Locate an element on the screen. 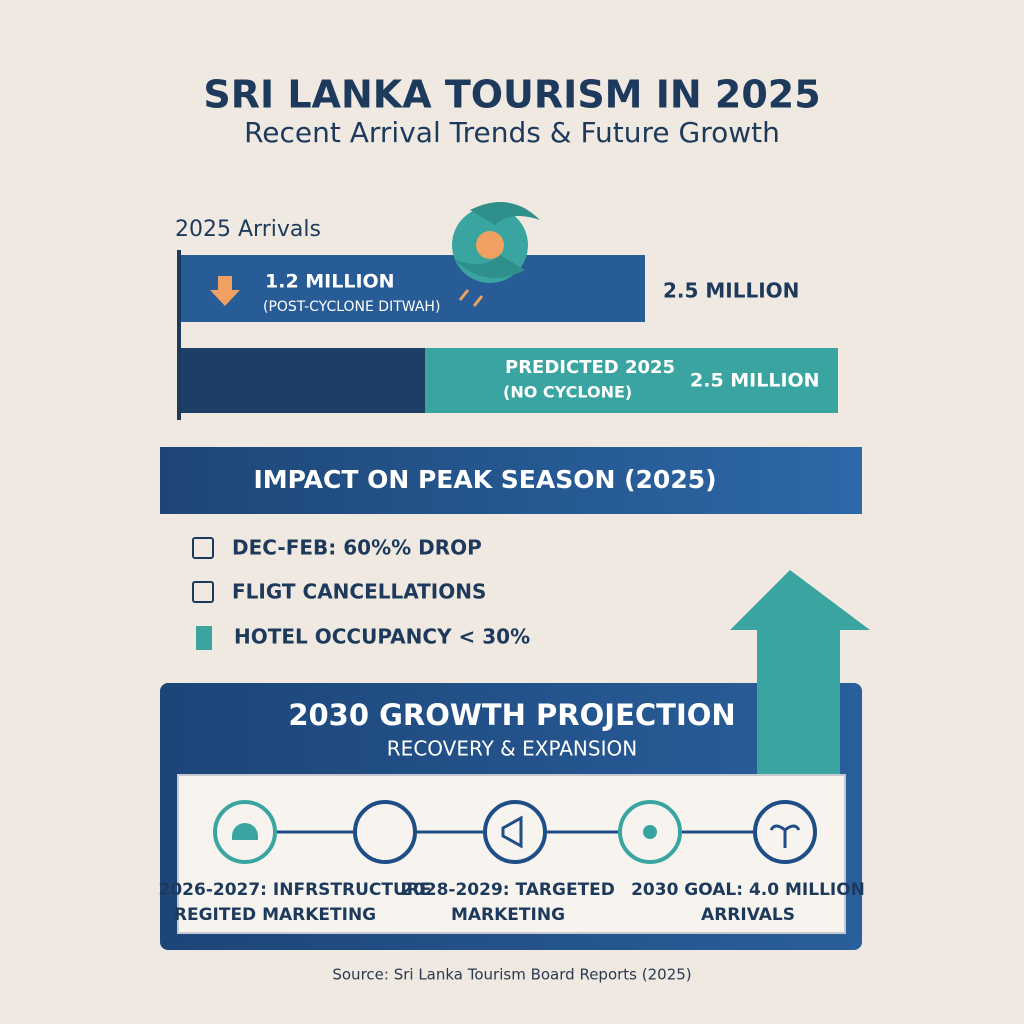  sun-icon is located at coordinates (650, 832).